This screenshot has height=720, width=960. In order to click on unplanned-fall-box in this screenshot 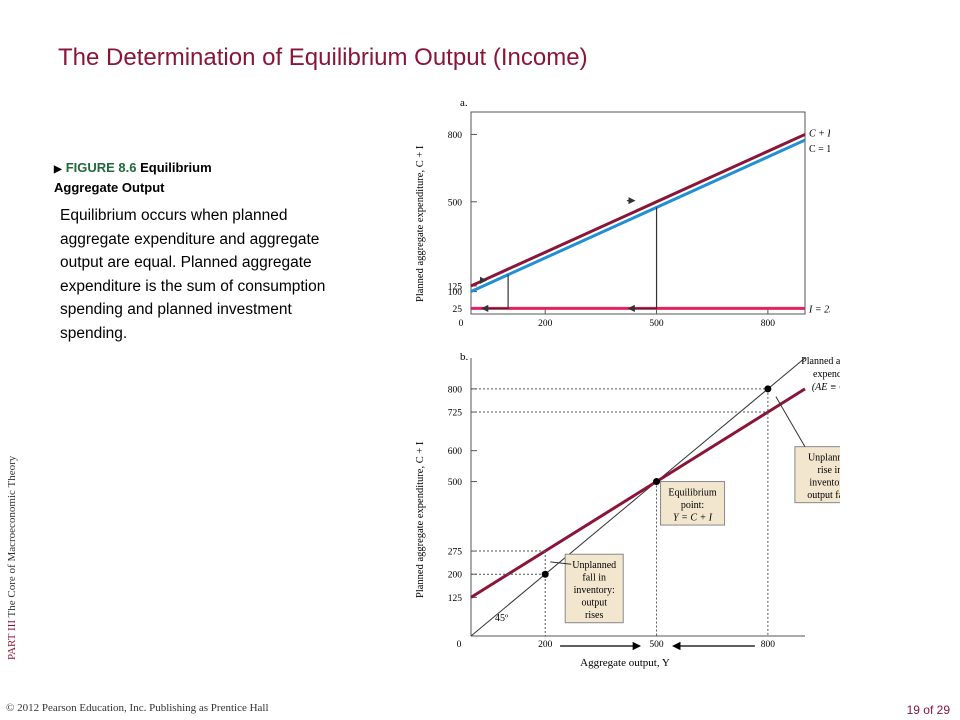, I will do `click(594, 588)`.